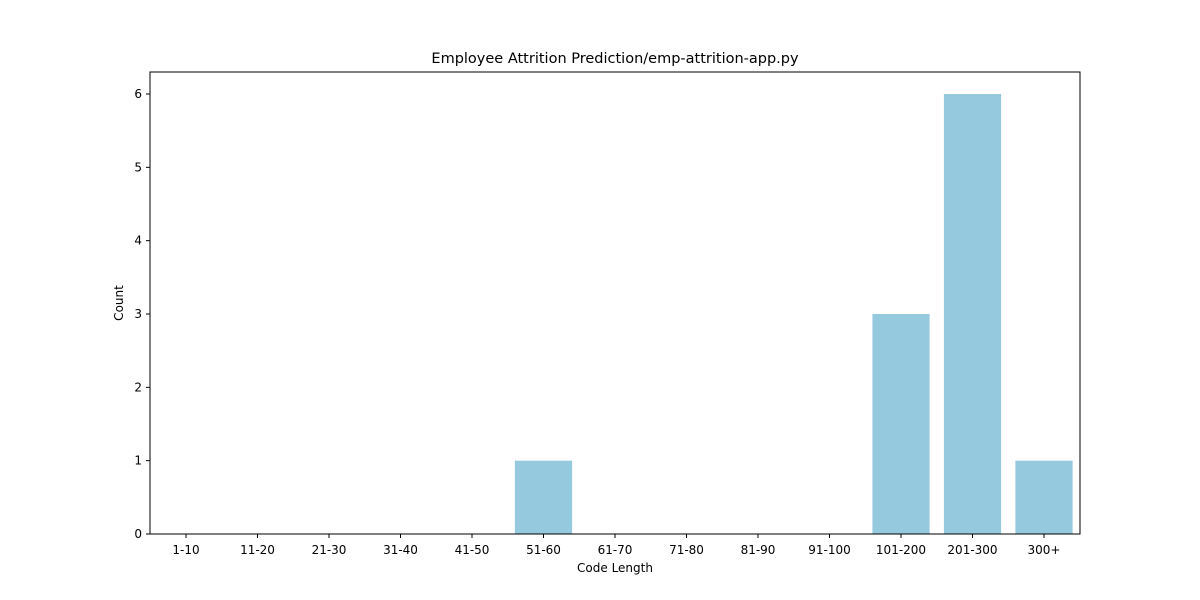  I want to click on y-tick-label: 4, so click(138, 241).